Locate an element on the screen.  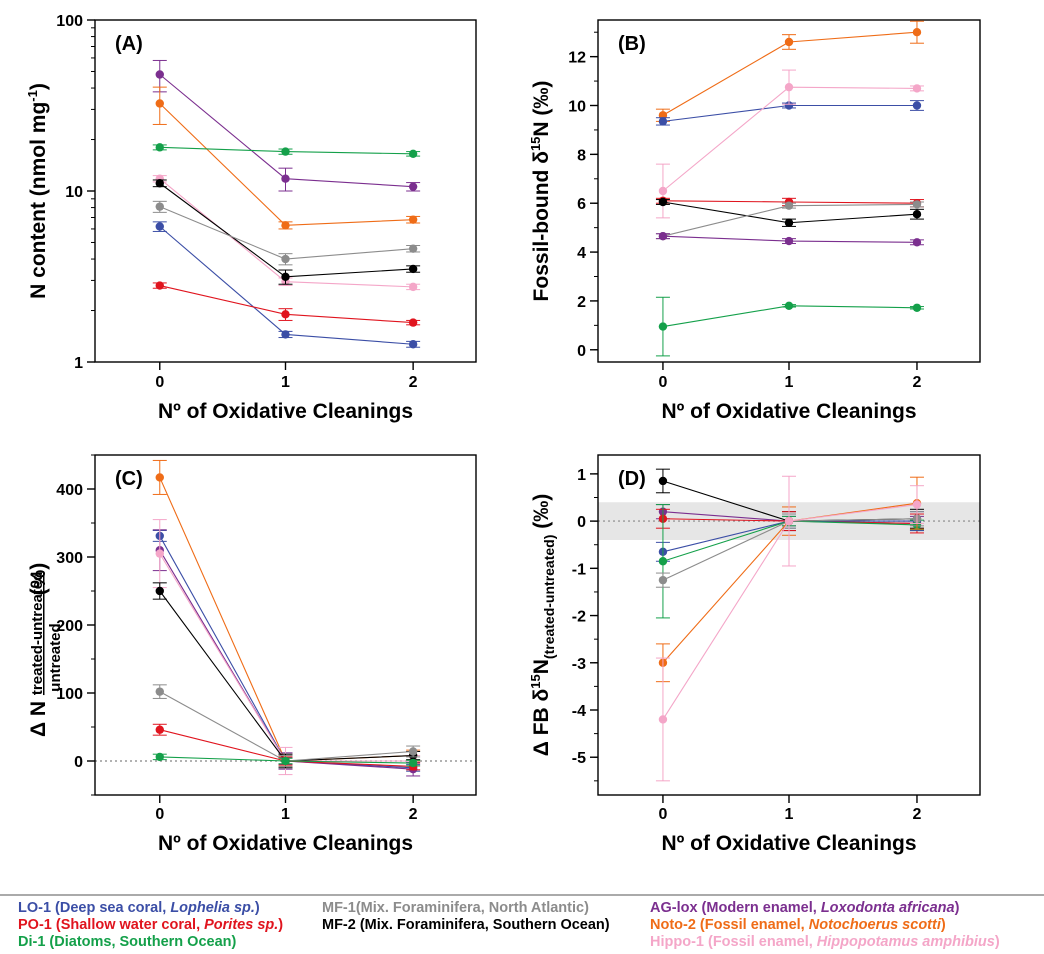
y-tick-label: 4 is located at coordinates (581, 253).